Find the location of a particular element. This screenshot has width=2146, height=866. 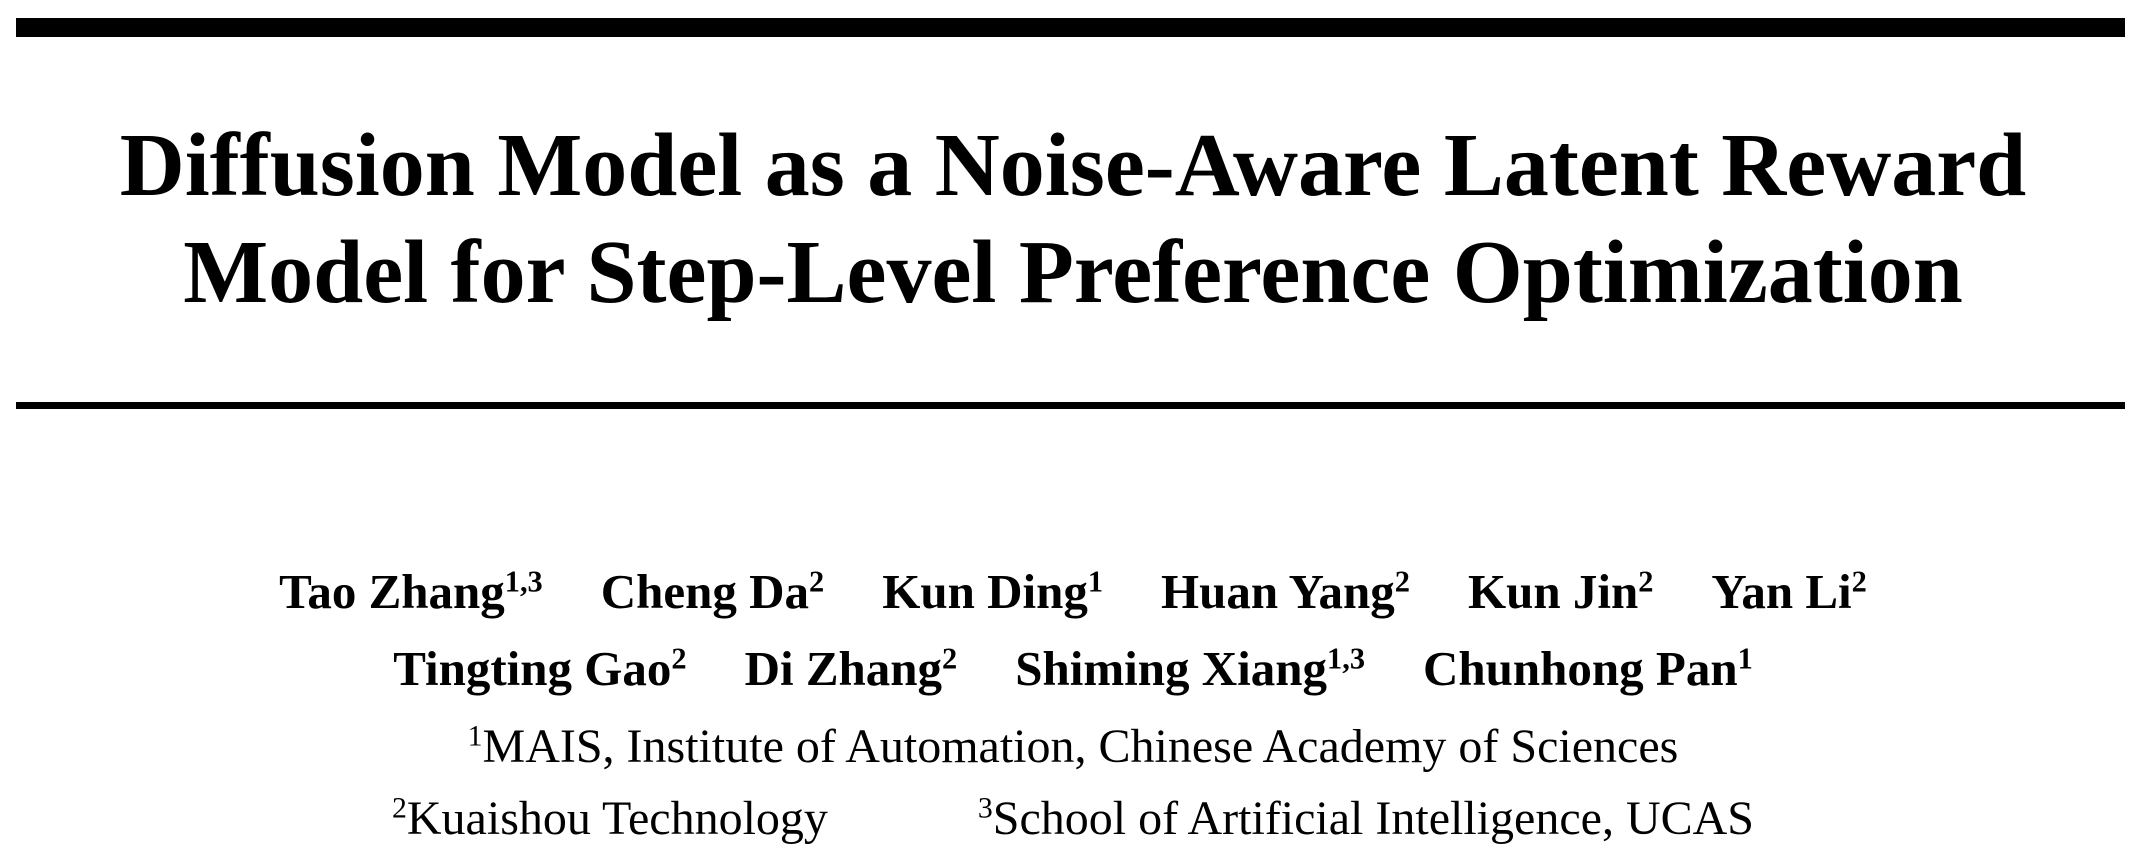

bottom-rule is located at coordinates (1070, 405).